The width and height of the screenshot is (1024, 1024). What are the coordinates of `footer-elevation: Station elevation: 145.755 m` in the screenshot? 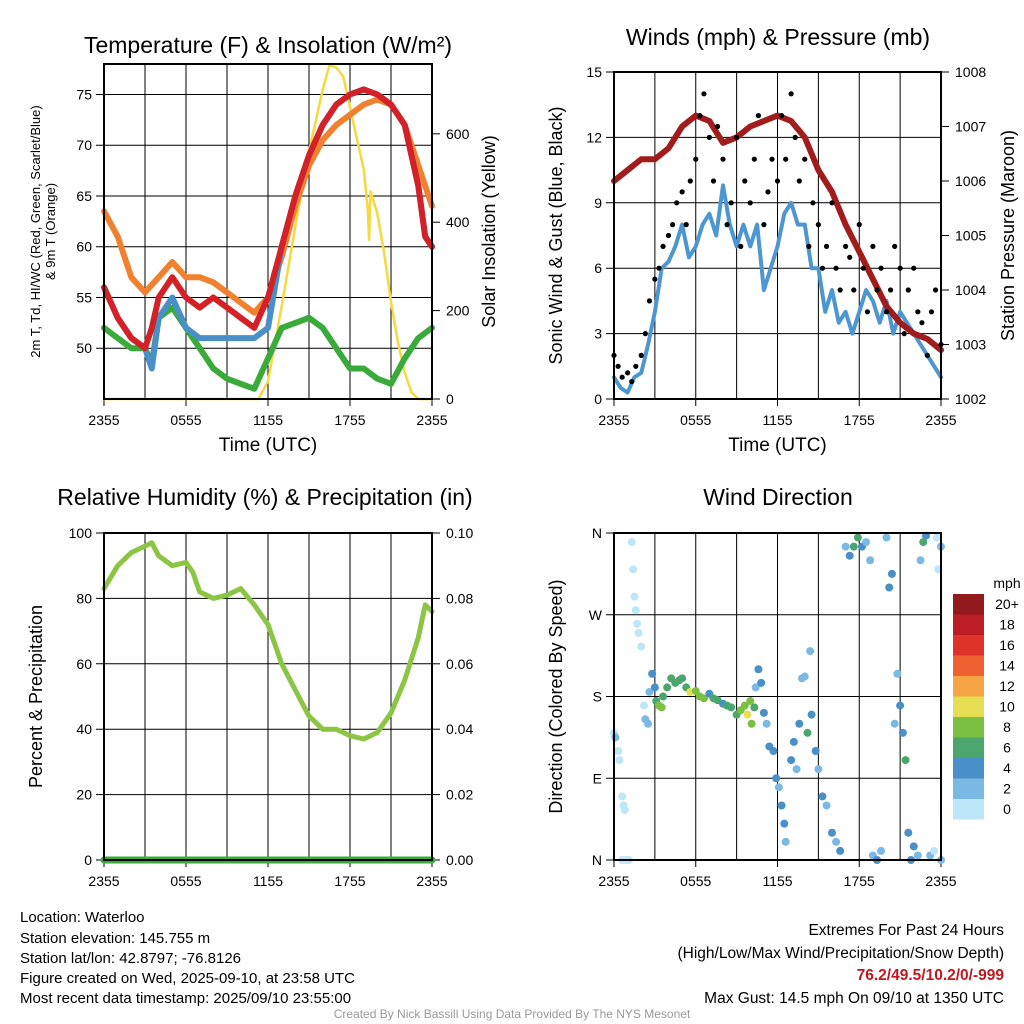 It's located at (115, 938).